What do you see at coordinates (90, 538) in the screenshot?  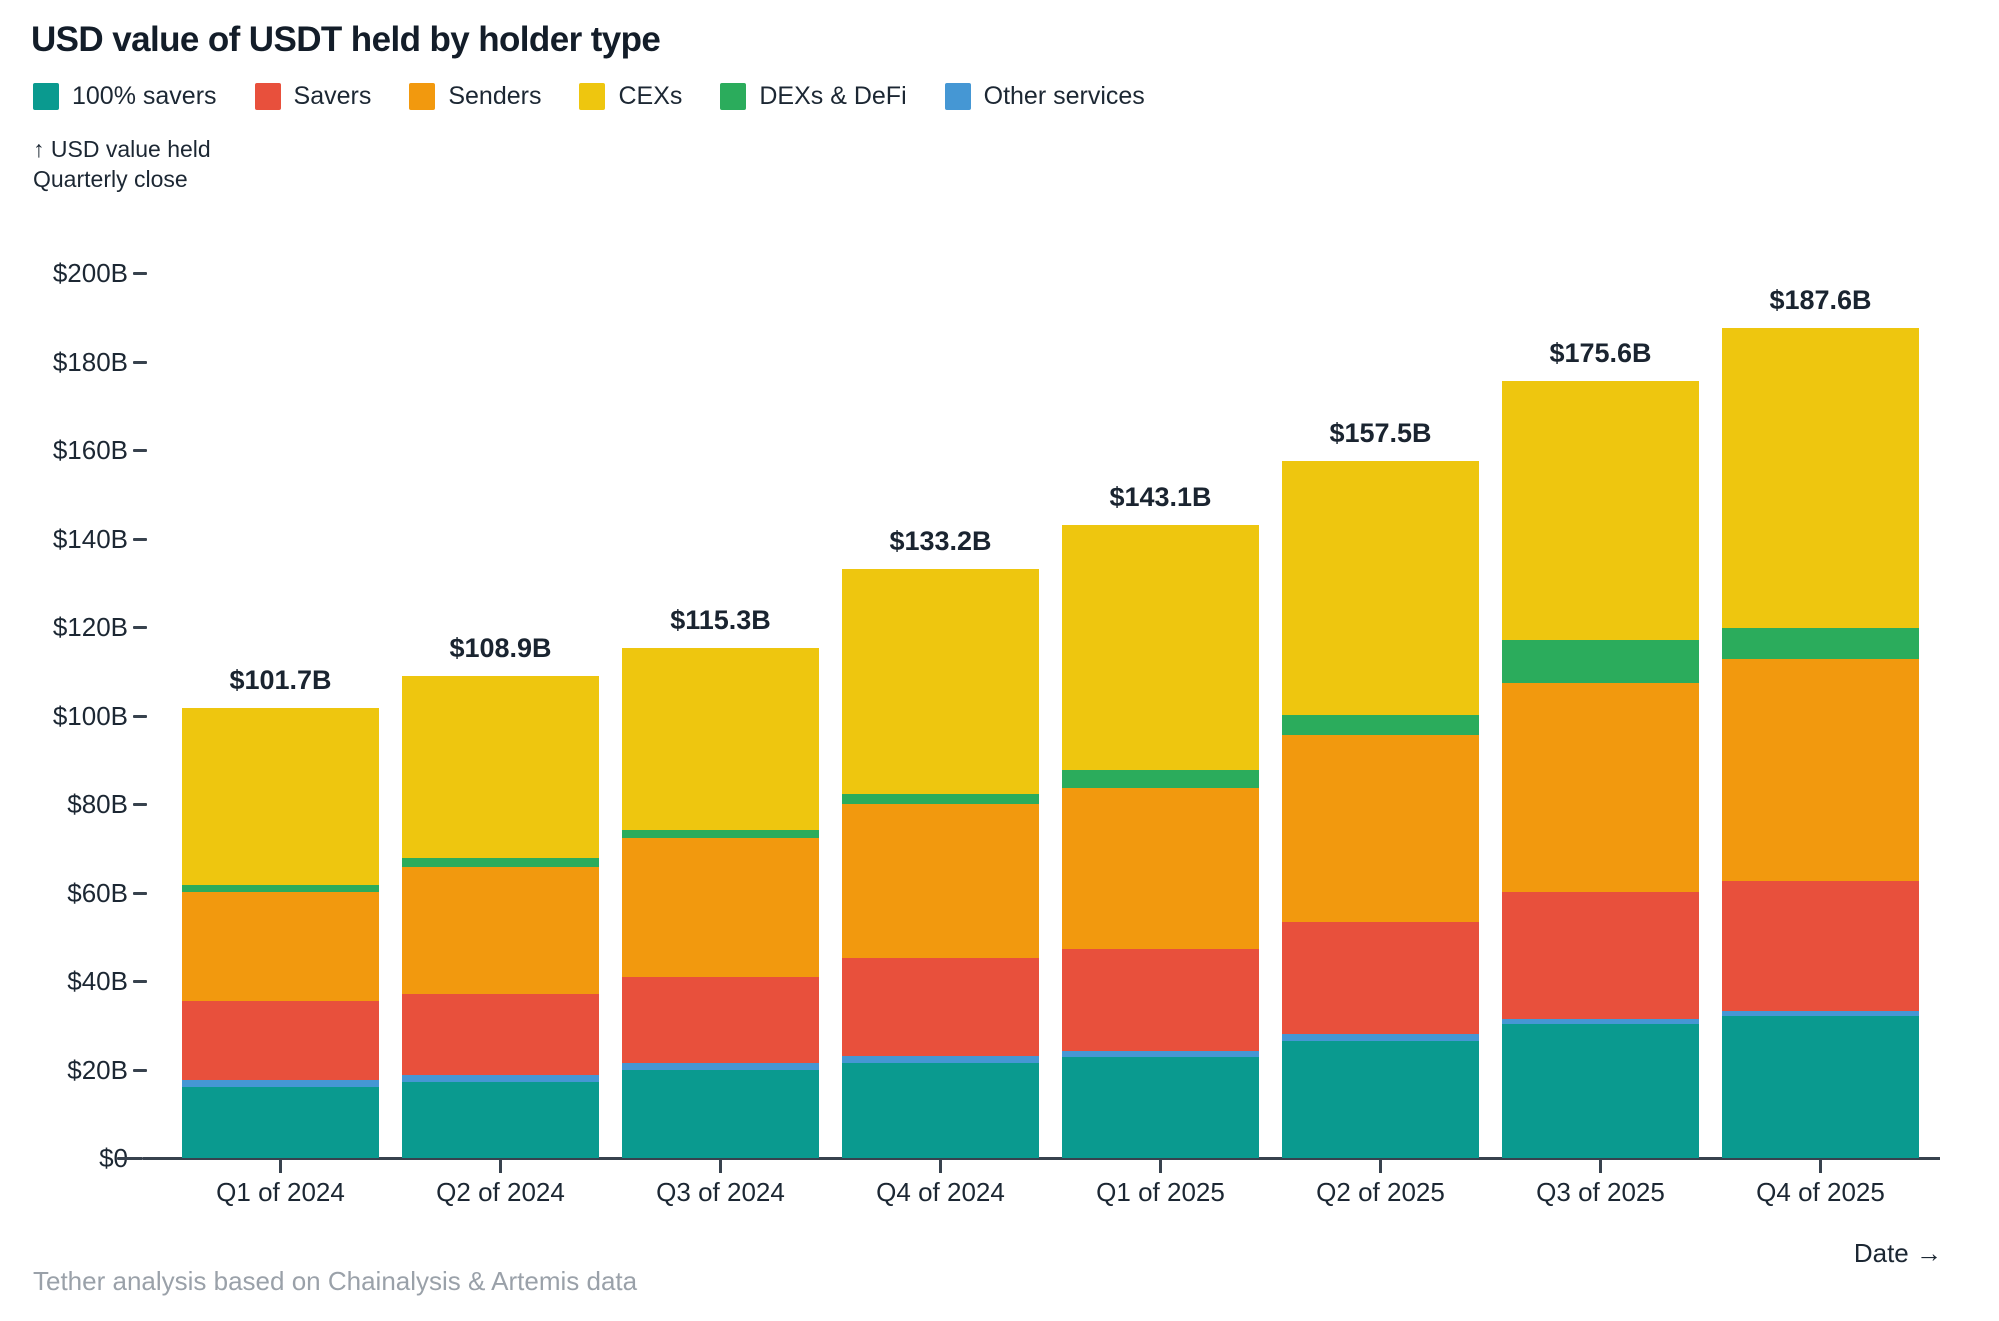 I see `y-tick-label: $140B` at bounding box center [90, 538].